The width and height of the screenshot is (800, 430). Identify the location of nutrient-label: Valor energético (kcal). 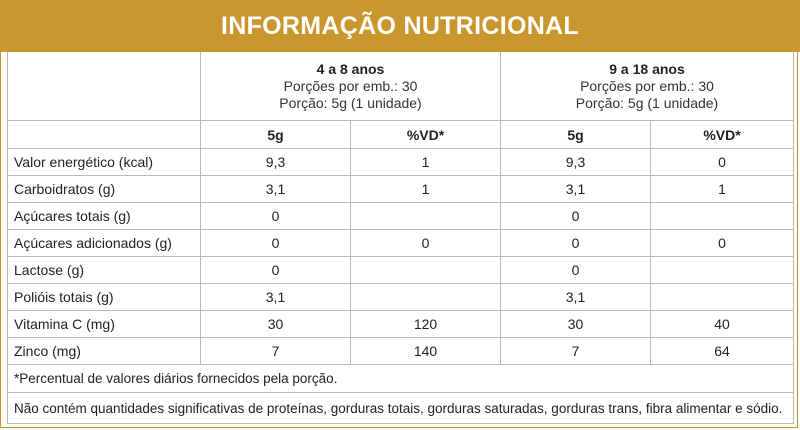
(104, 162).